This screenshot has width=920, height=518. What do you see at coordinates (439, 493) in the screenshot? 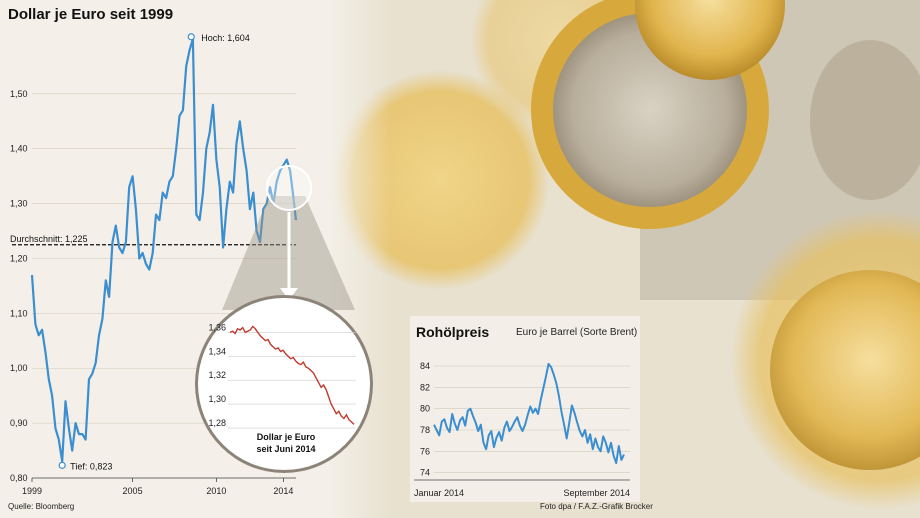
I see `oil-x-label-start: Januar 2014` at bounding box center [439, 493].